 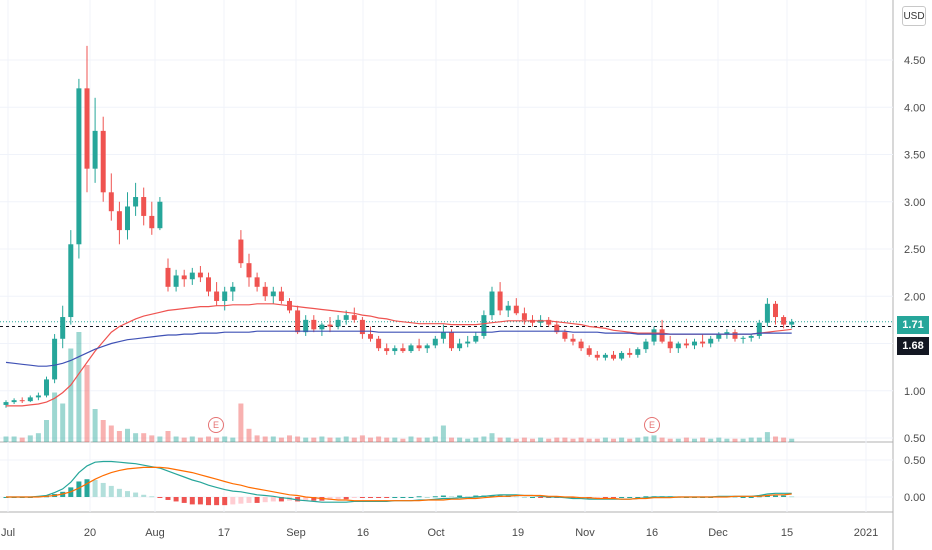 I want to click on time-tick-label: 2021, so click(x=866, y=533).